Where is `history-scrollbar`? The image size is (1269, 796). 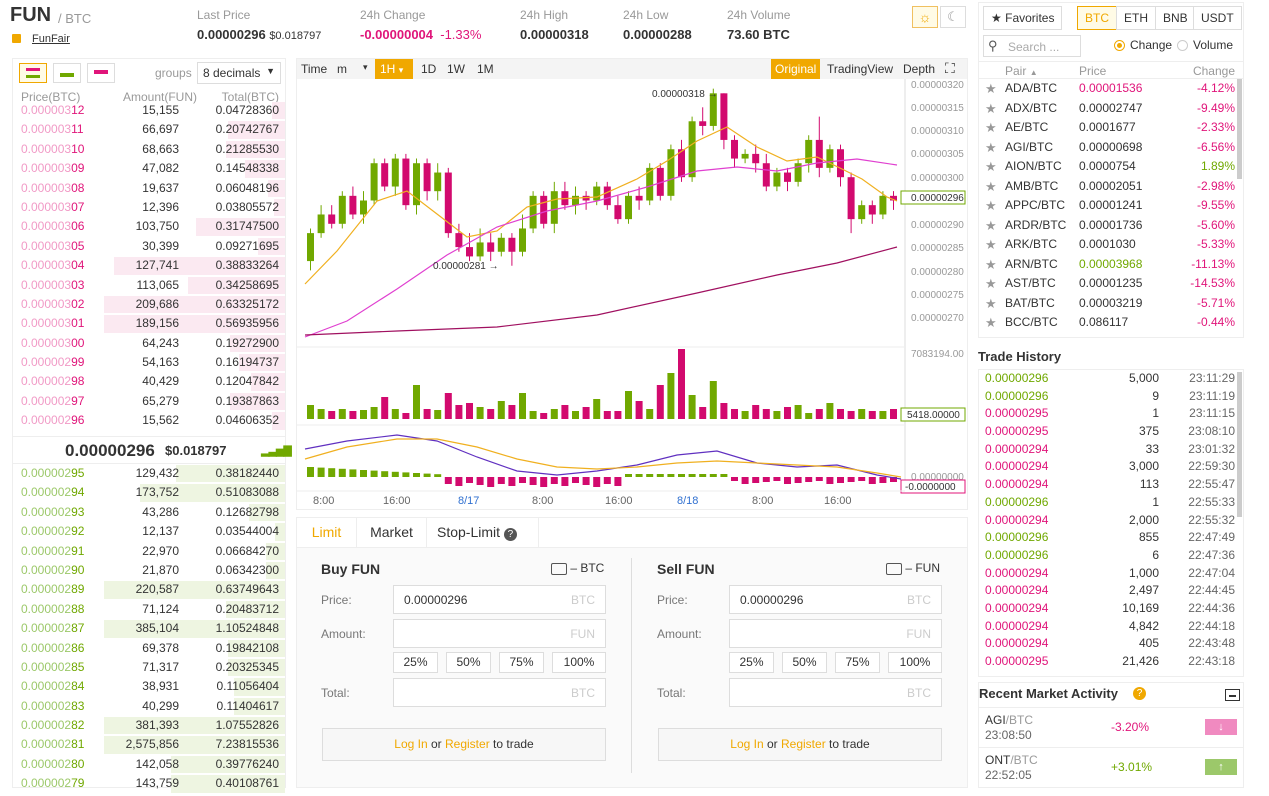 history-scrollbar is located at coordinates (1239, 444).